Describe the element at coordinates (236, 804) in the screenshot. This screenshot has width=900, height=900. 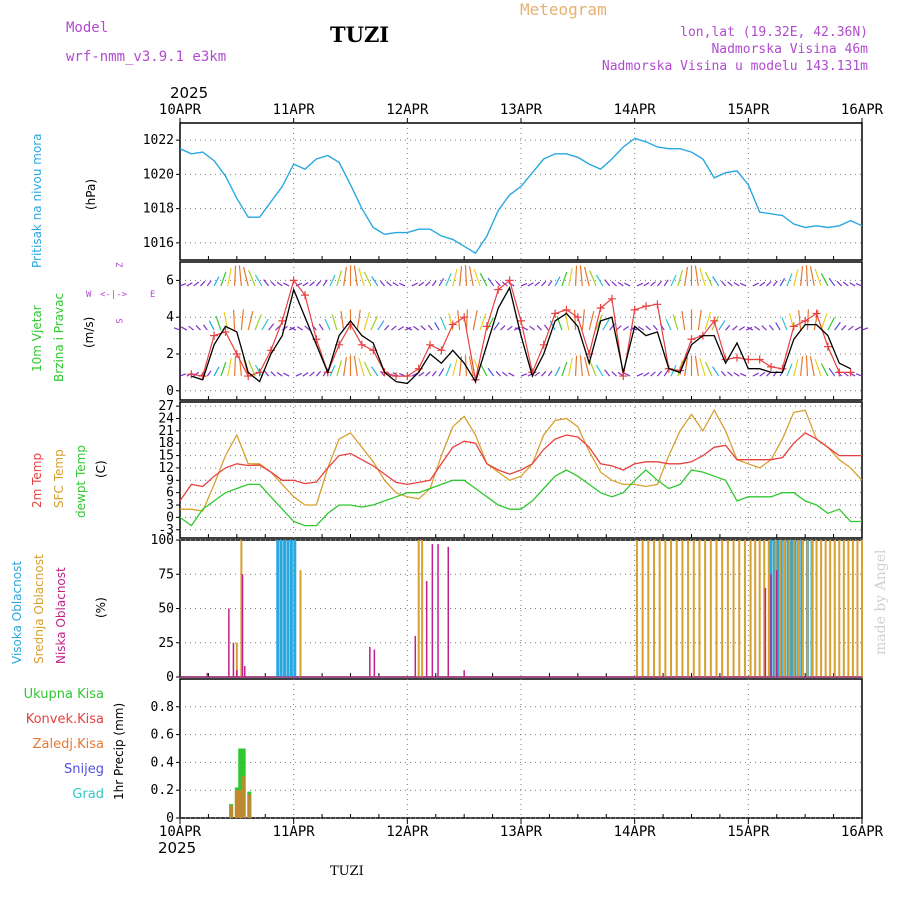
I see `precip-bar-frozen` at that location.